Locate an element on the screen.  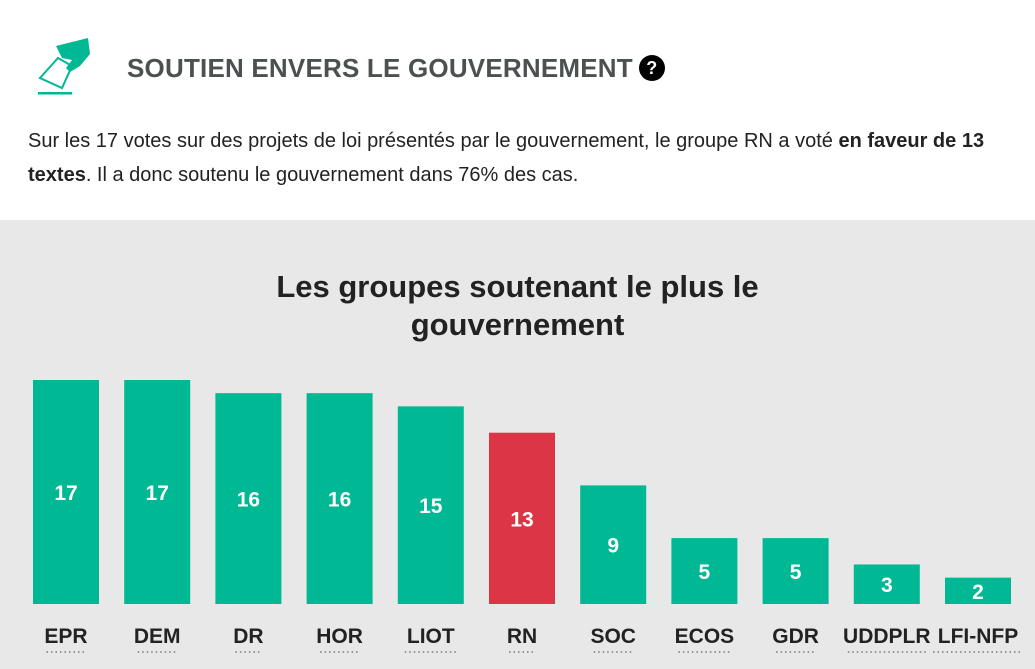
data-label: 13 is located at coordinates (521, 519).